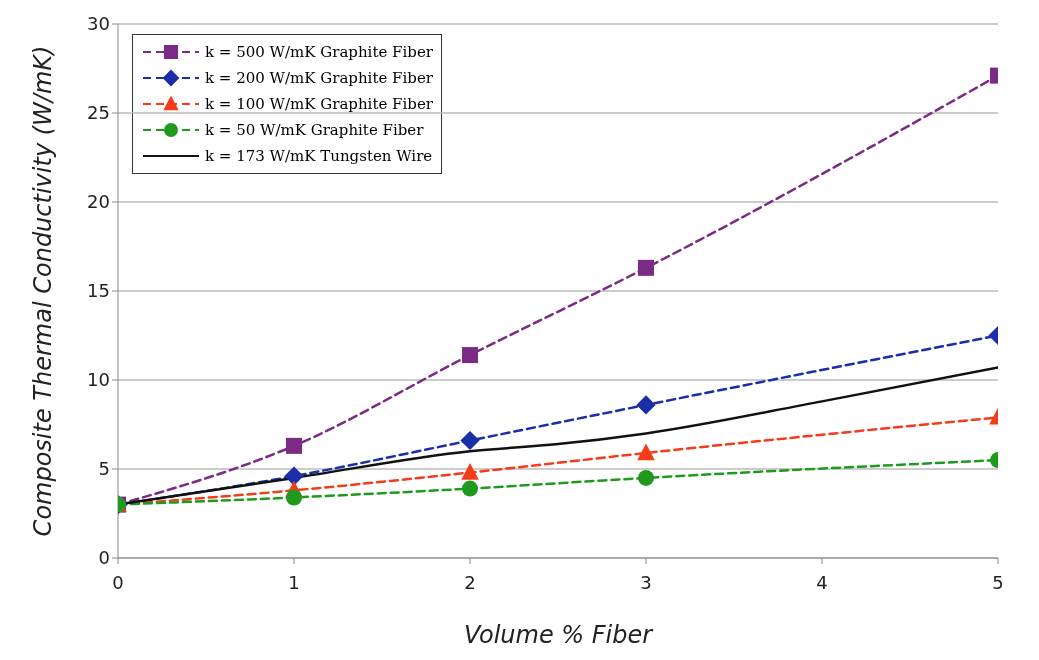  What do you see at coordinates (98, 113) in the screenshot?
I see `y-tick-label: 25` at bounding box center [98, 113].